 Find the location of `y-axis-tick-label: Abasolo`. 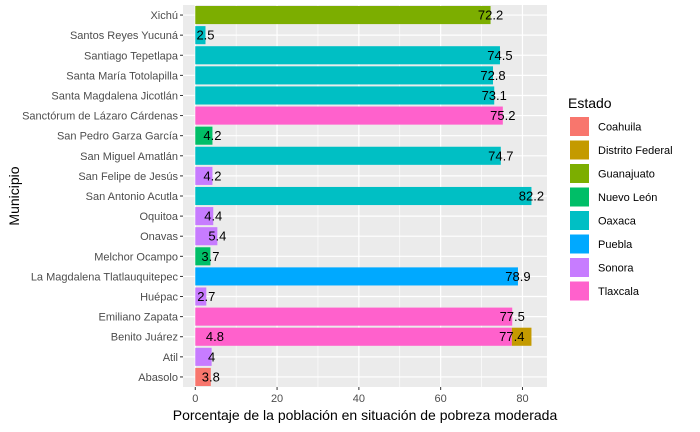

y-axis-tick-label: Abasolo is located at coordinates (158, 378).